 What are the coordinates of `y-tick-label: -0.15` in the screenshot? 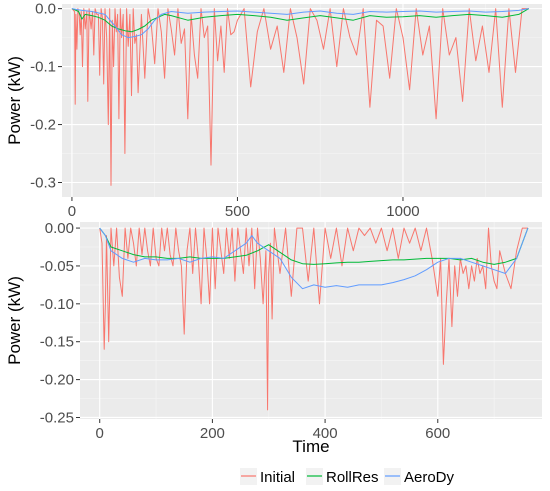 It's located at (57, 342).